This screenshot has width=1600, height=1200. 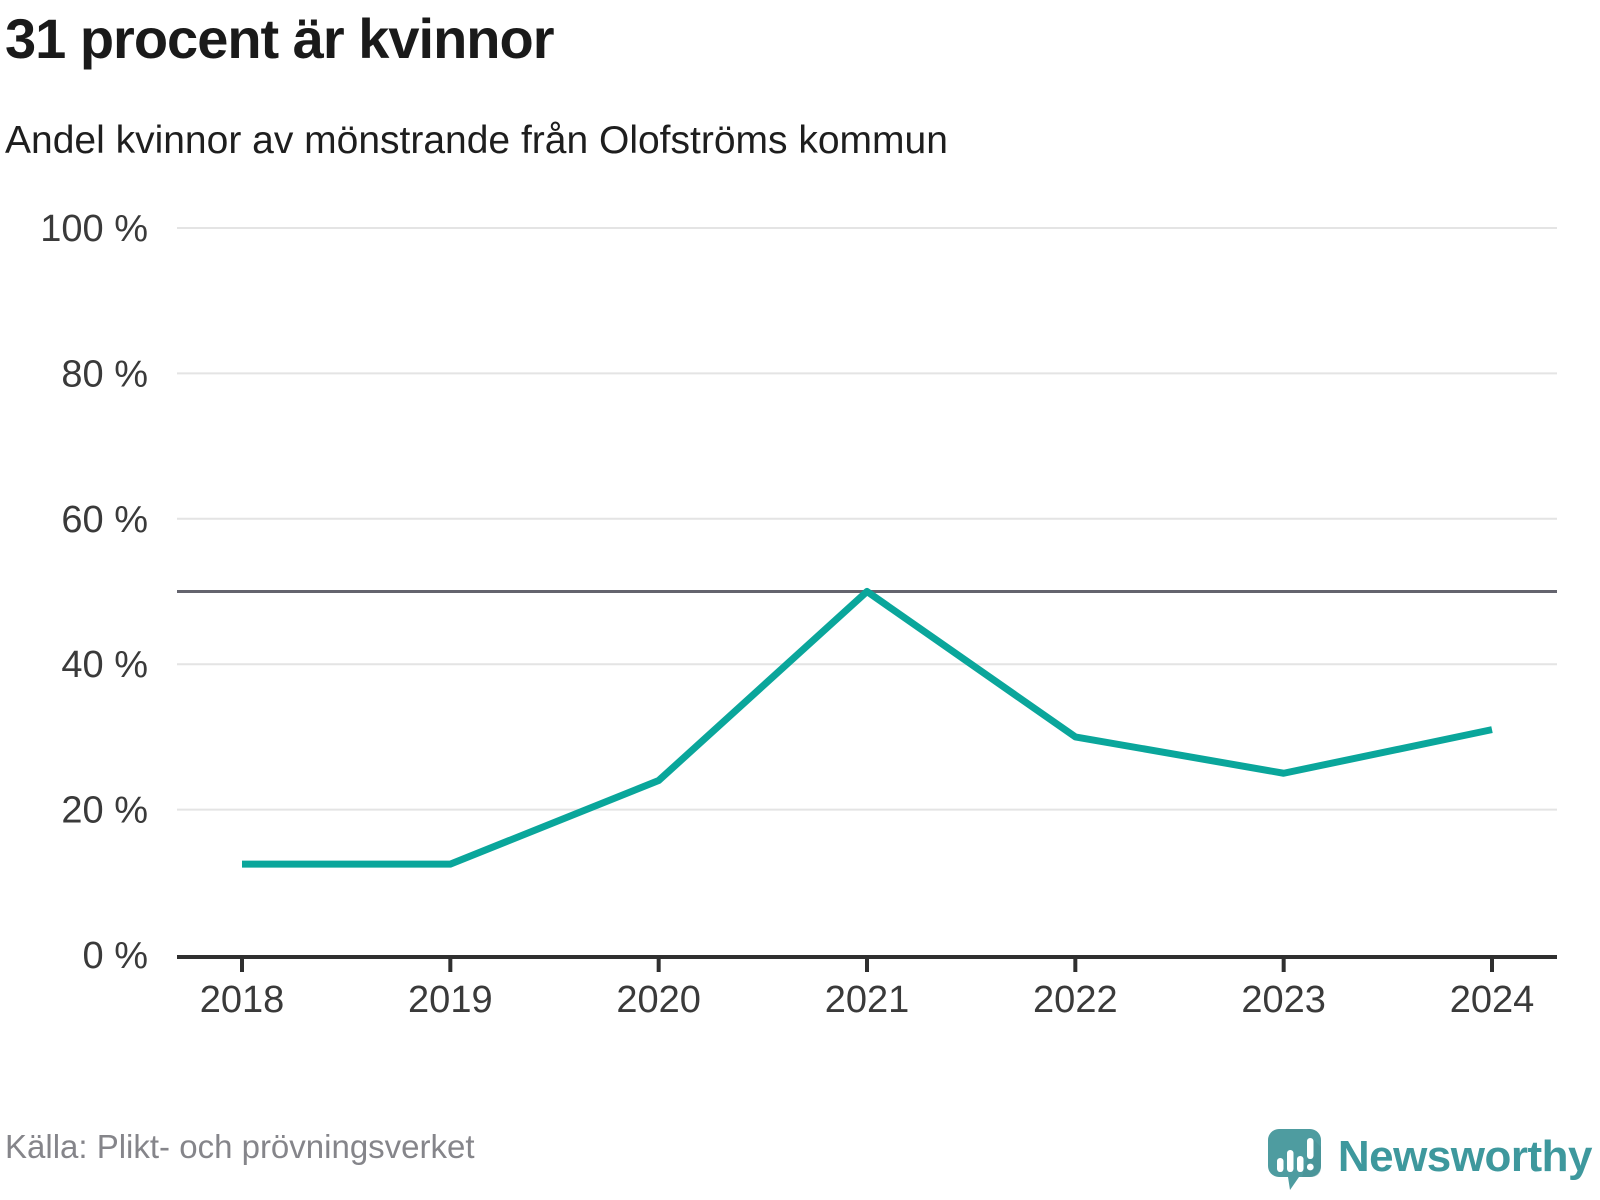 What do you see at coordinates (1492, 1000) in the screenshot?
I see `x-axis-label: 2024` at bounding box center [1492, 1000].